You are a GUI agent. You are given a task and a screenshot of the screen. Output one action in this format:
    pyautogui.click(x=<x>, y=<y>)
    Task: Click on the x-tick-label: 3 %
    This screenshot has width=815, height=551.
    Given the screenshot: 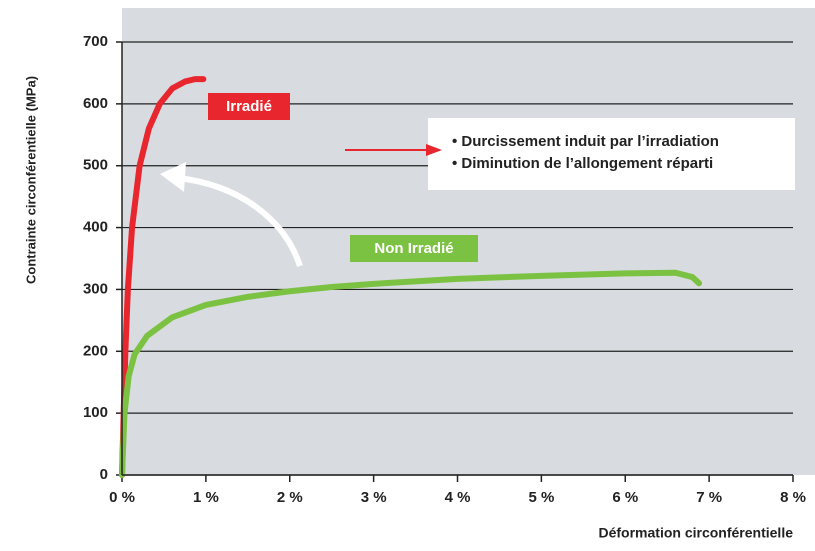 What is the action you would take?
    pyautogui.click(x=374, y=497)
    